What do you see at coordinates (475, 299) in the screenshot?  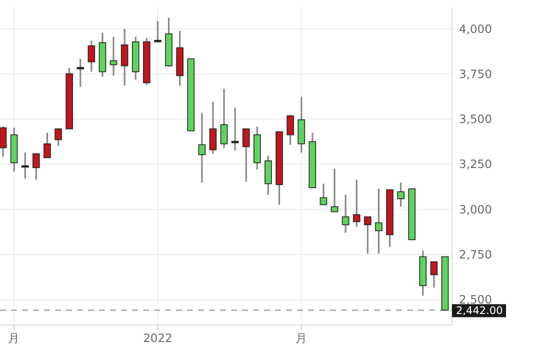 I see `y-tick-label: 2,500` at bounding box center [475, 299].